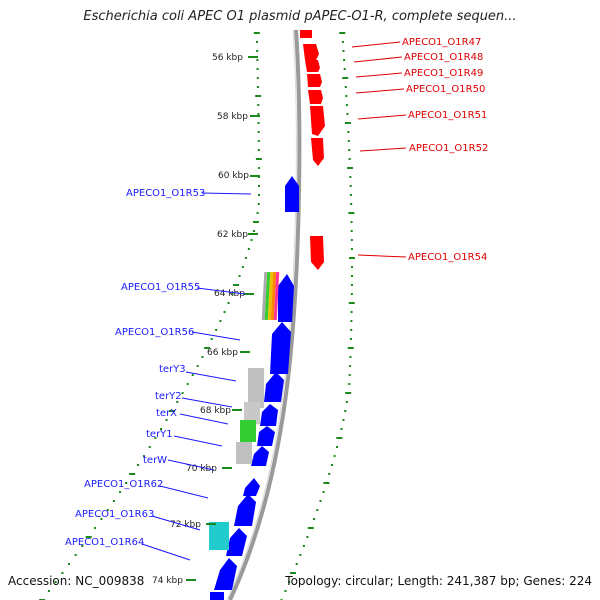  I want to click on gene-label-apeco1-o1r64: APECO1_O1R64, so click(104, 542).